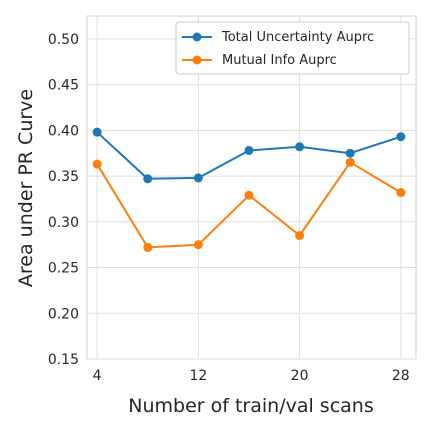  What do you see at coordinates (63, 269) in the screenshot?
I see `y-tick-label: 0.25` at bounding box center [63, 269].